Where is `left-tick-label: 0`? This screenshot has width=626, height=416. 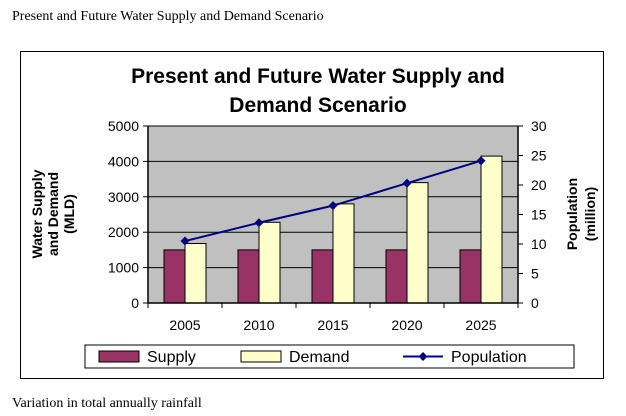 left-tick-label: 0 is located at coordinates (135, 303).